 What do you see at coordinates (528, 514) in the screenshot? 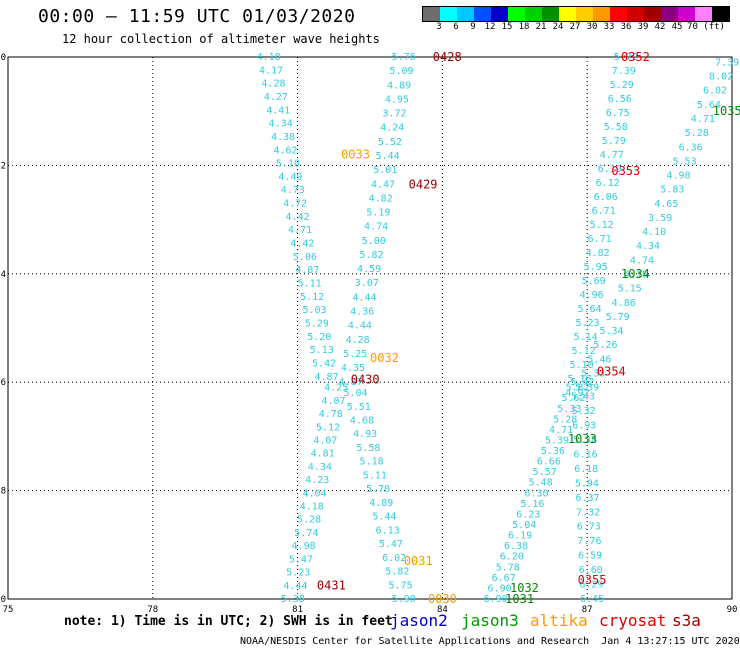
I see `wave-height-value: 6.23` at bounding box center [528, 514].